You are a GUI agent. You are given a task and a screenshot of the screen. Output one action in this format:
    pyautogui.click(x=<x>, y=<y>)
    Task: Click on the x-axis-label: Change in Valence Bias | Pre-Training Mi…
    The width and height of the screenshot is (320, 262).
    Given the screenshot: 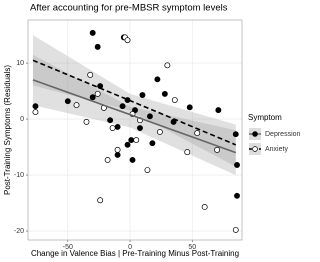 What is the action you would take?
    pyautogui.click(x=135, y=253)
    